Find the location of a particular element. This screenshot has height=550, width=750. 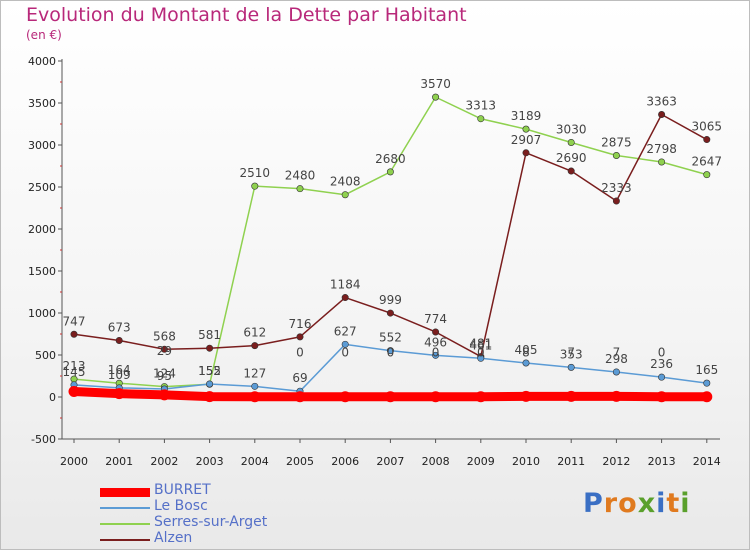

x-tick-label: 2003 is located at coordinates (210, 461).